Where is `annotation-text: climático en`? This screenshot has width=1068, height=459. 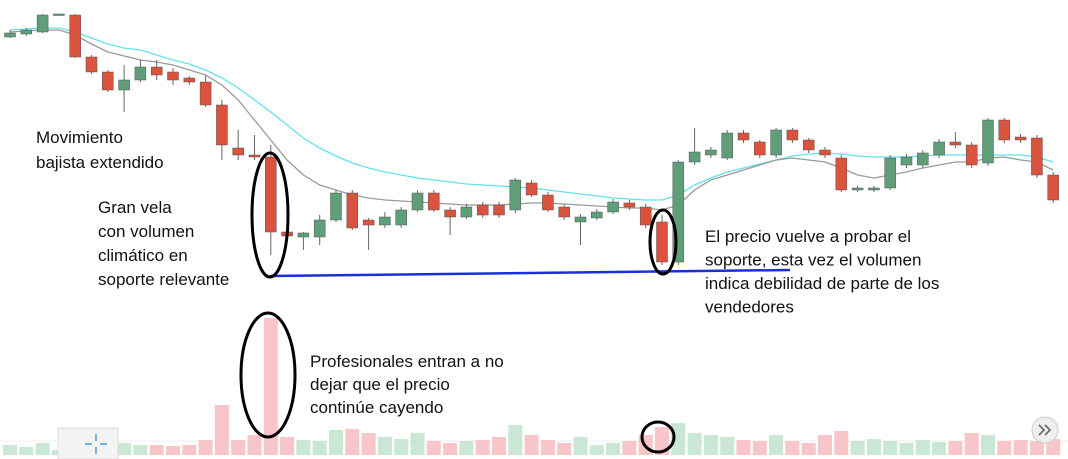
annotation-text: climático en is located at coordinates (143, 255).